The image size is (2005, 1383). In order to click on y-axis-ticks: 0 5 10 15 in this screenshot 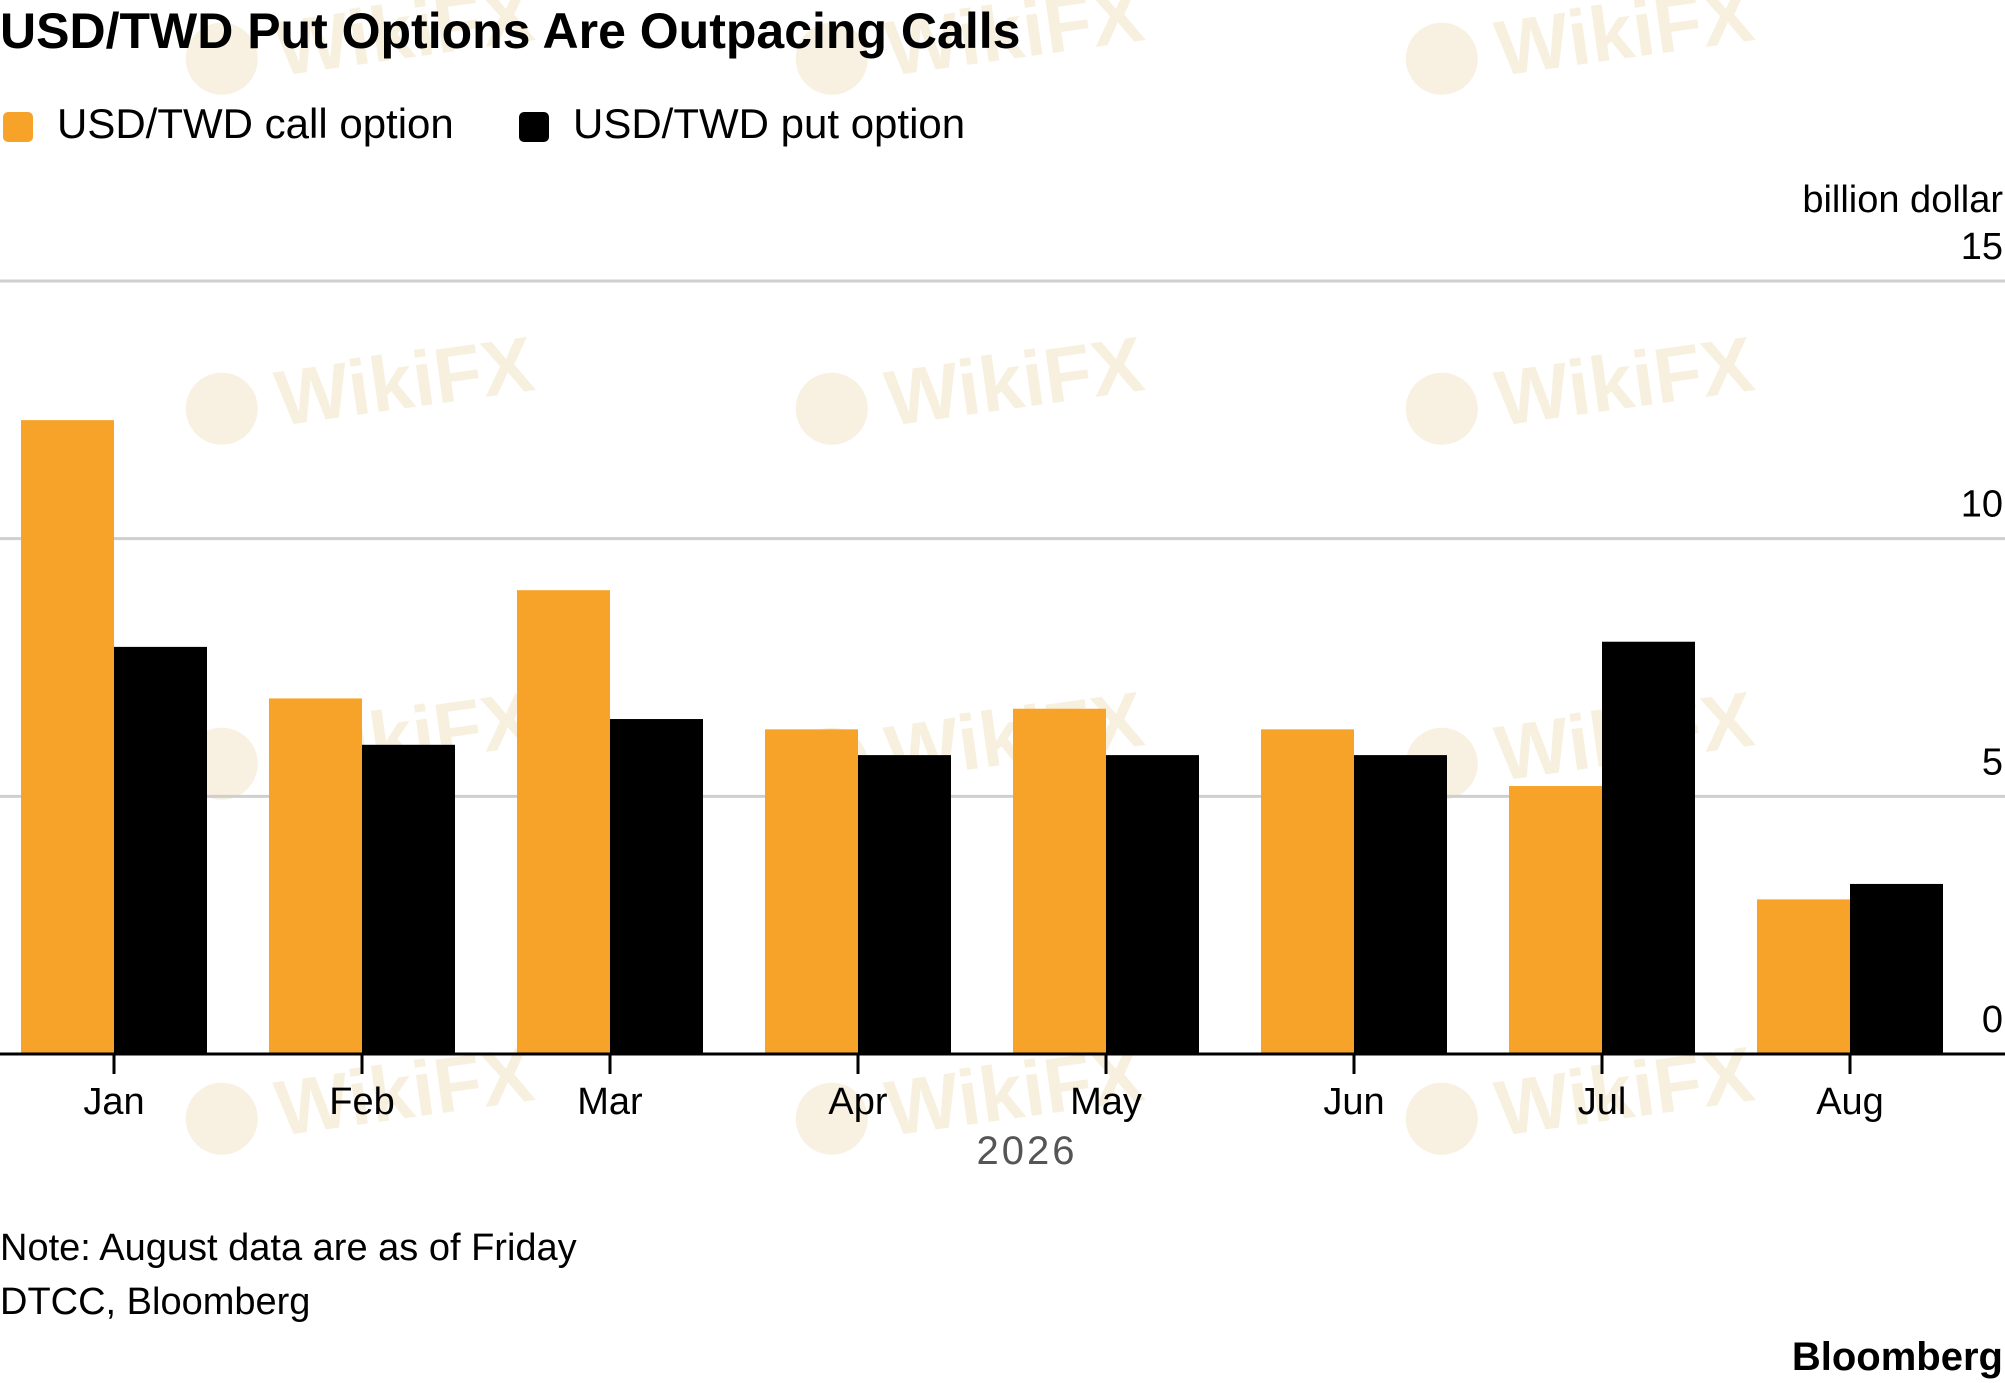, I will do `click(1982, 633)`.